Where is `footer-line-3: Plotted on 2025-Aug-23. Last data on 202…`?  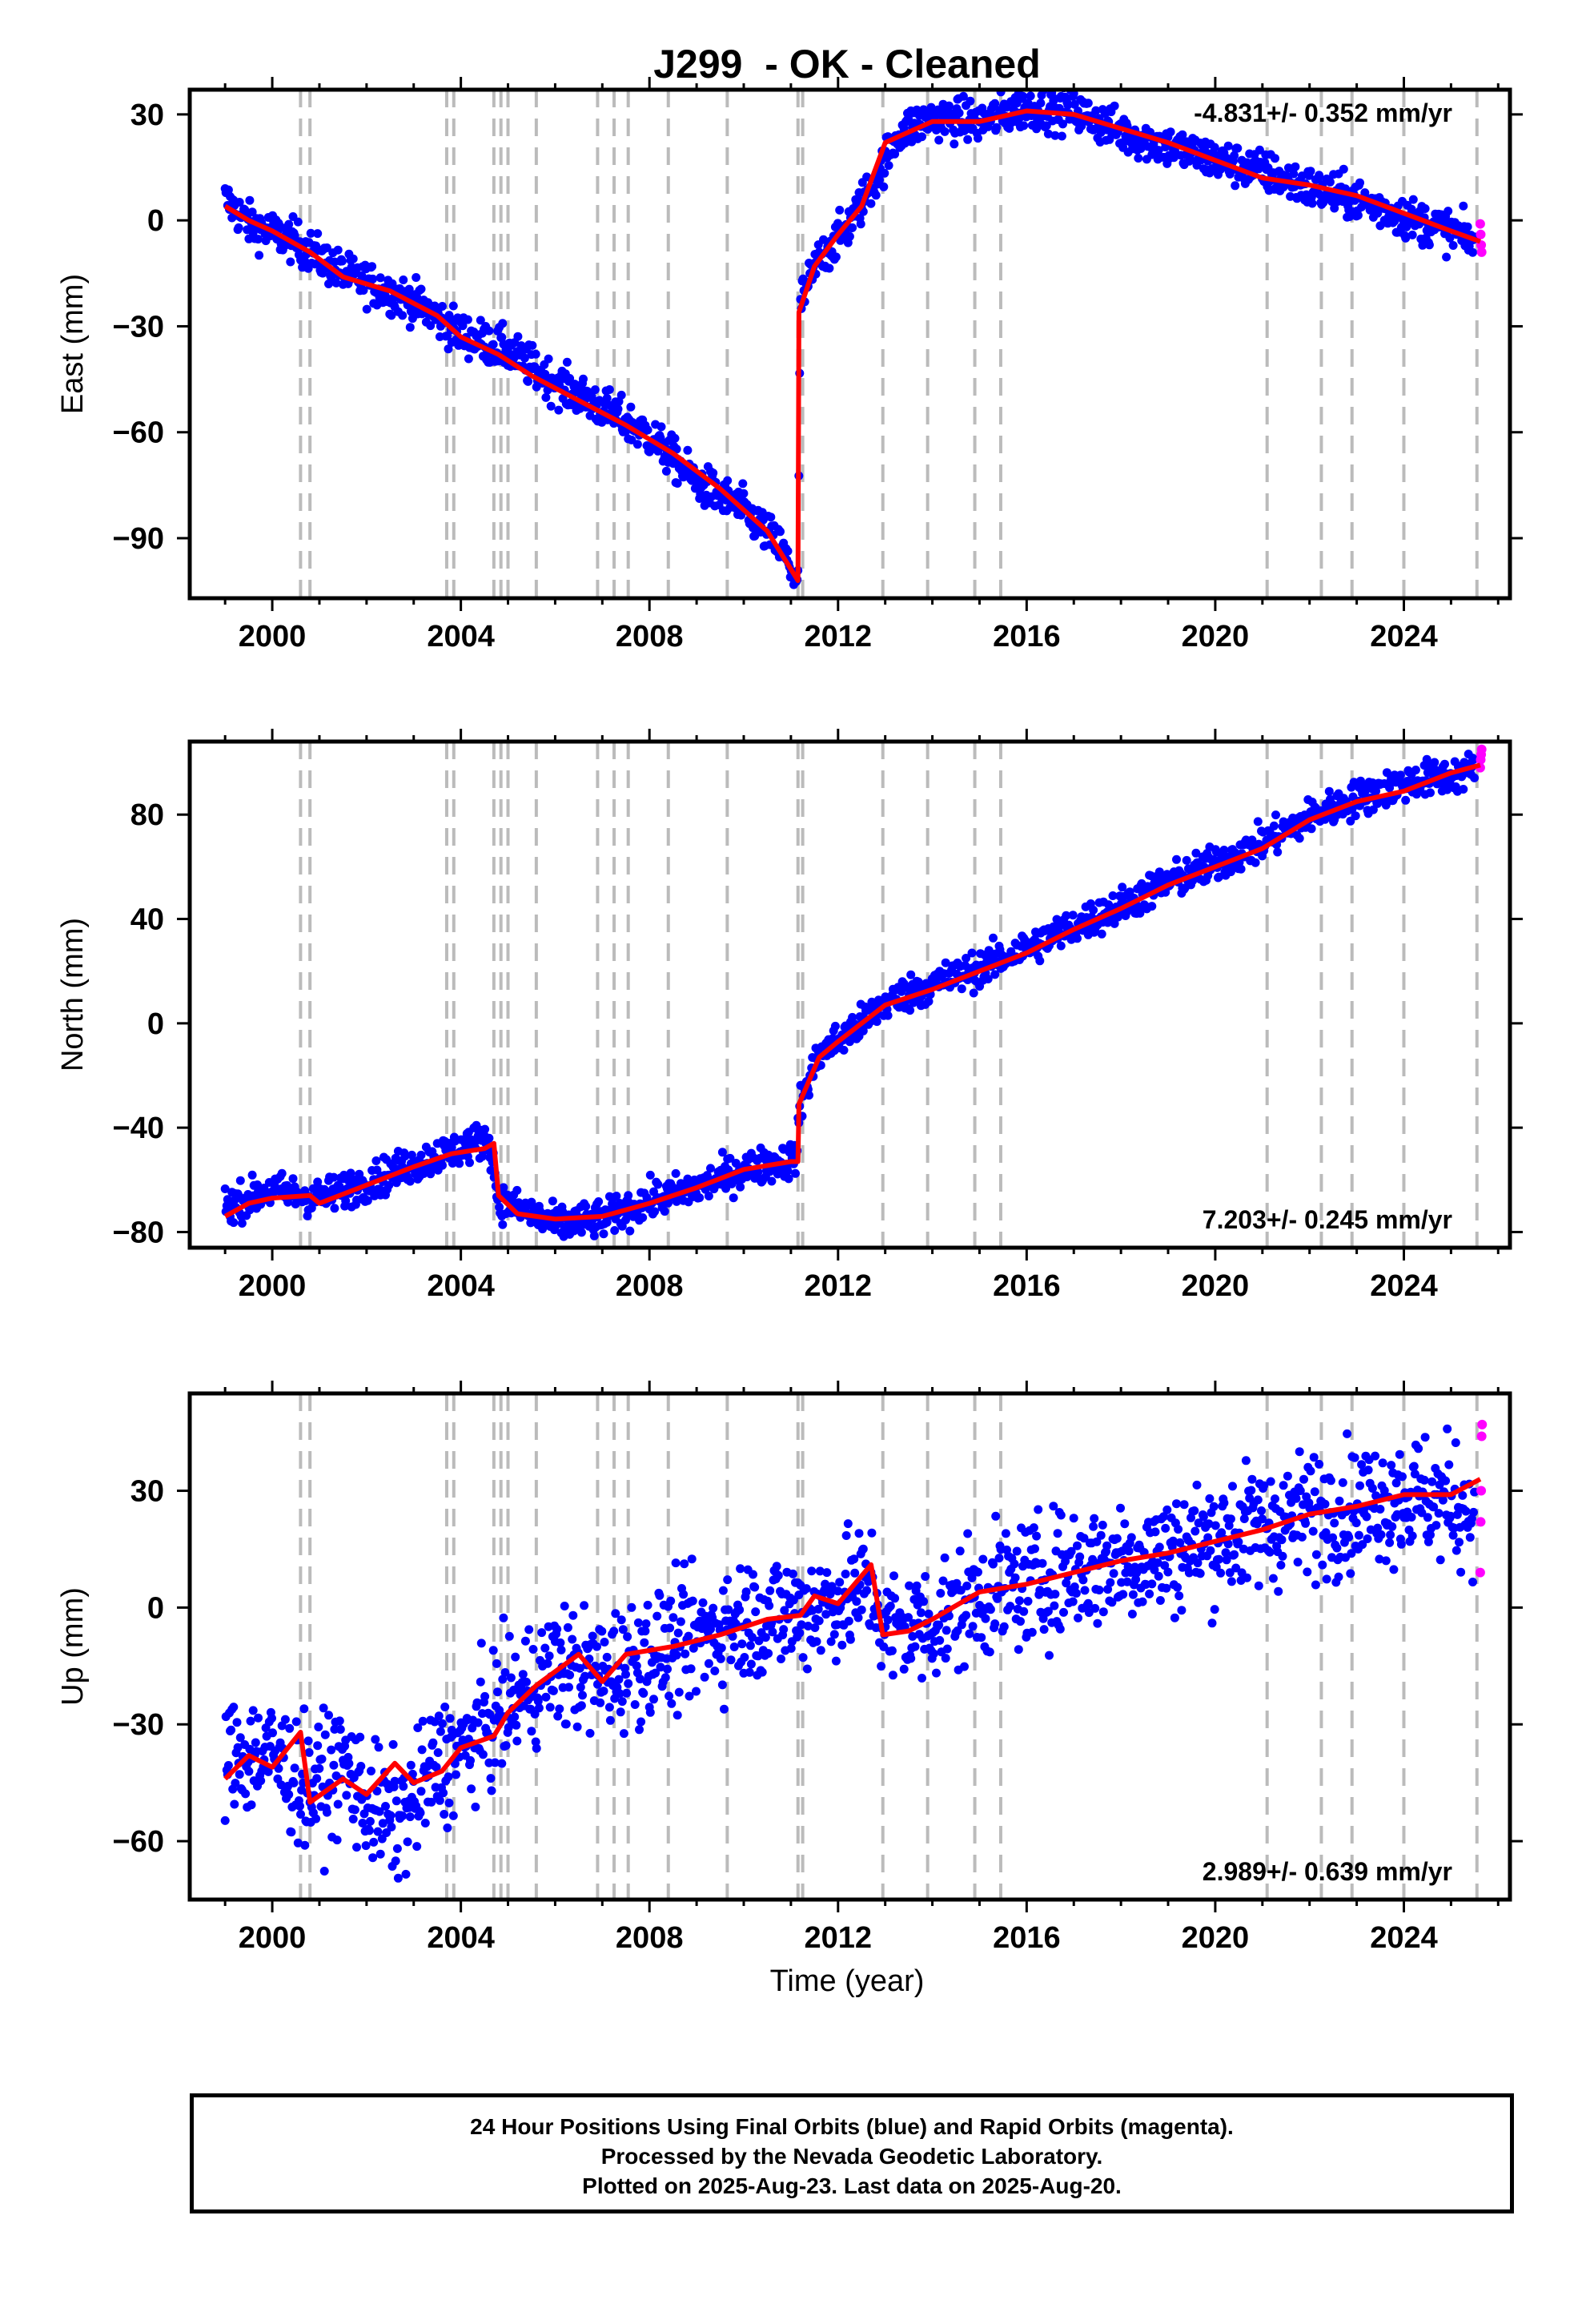
footer-line-3: Plotted on 2025-Aug-23. Last data on 202… is located at coordinates (852, 2185).